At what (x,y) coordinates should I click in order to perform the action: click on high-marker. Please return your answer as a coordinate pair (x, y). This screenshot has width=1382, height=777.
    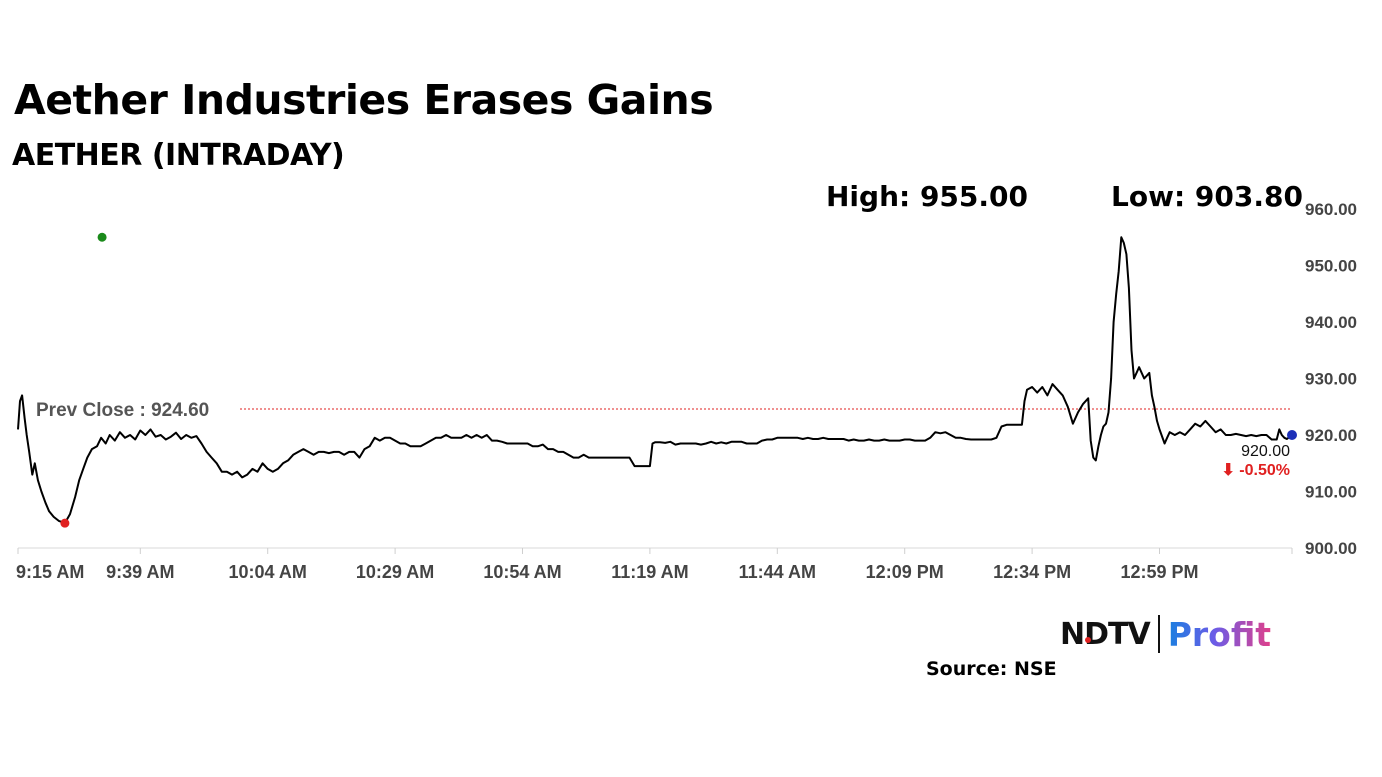
    Looking at the image, I should click on (102, 237).